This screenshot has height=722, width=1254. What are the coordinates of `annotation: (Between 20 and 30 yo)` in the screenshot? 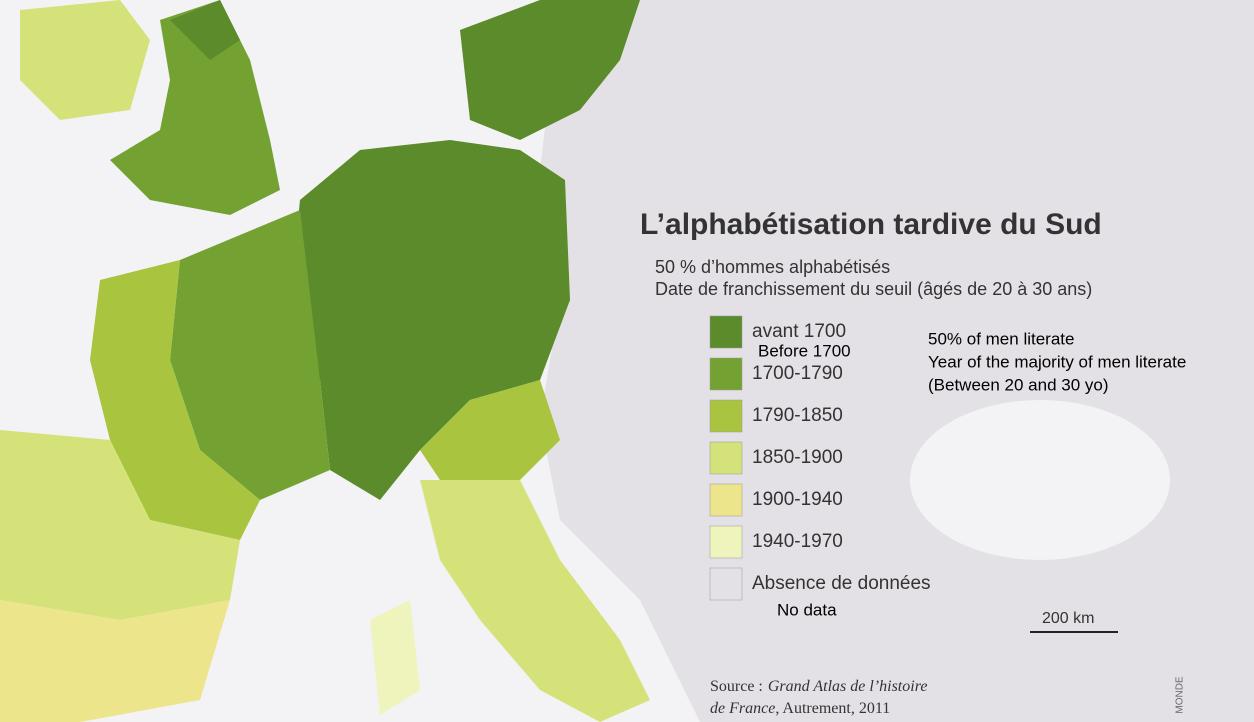 It's located at (1018, 384).